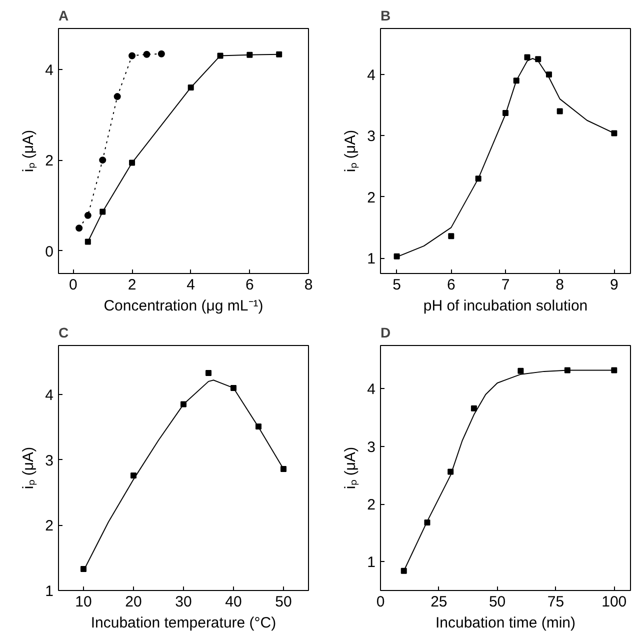  Describe the element at coordinates (439, 602) in the screenshot. I see `x-tick-label: 25` at that location.